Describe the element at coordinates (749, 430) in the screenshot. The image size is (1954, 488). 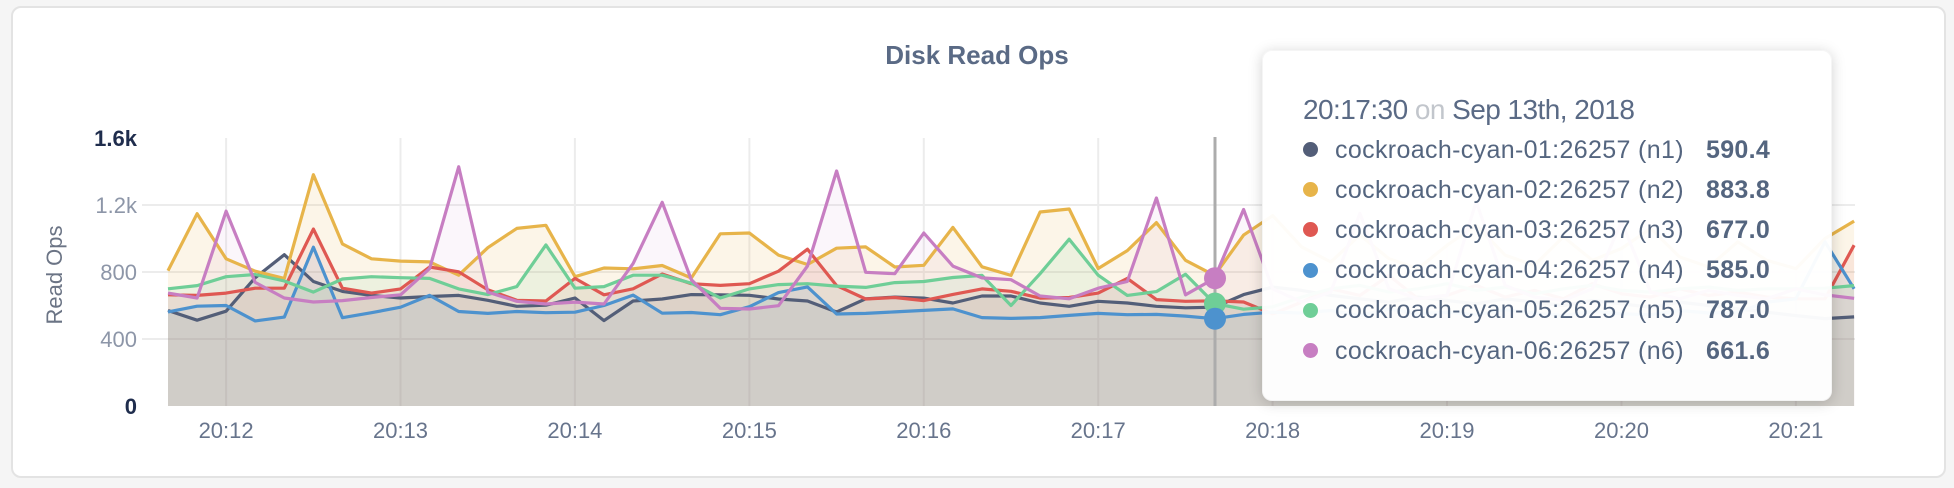
I see `svg-text: 20:15` at that location.